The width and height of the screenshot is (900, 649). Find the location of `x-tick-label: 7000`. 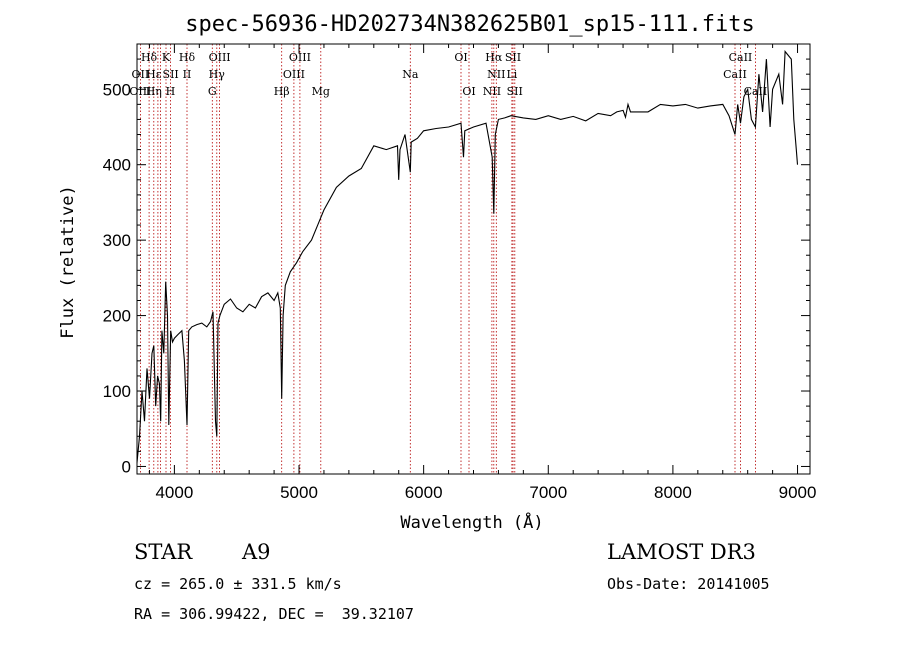

x-tick-label: 7000 is located at coordinates (548, 492).